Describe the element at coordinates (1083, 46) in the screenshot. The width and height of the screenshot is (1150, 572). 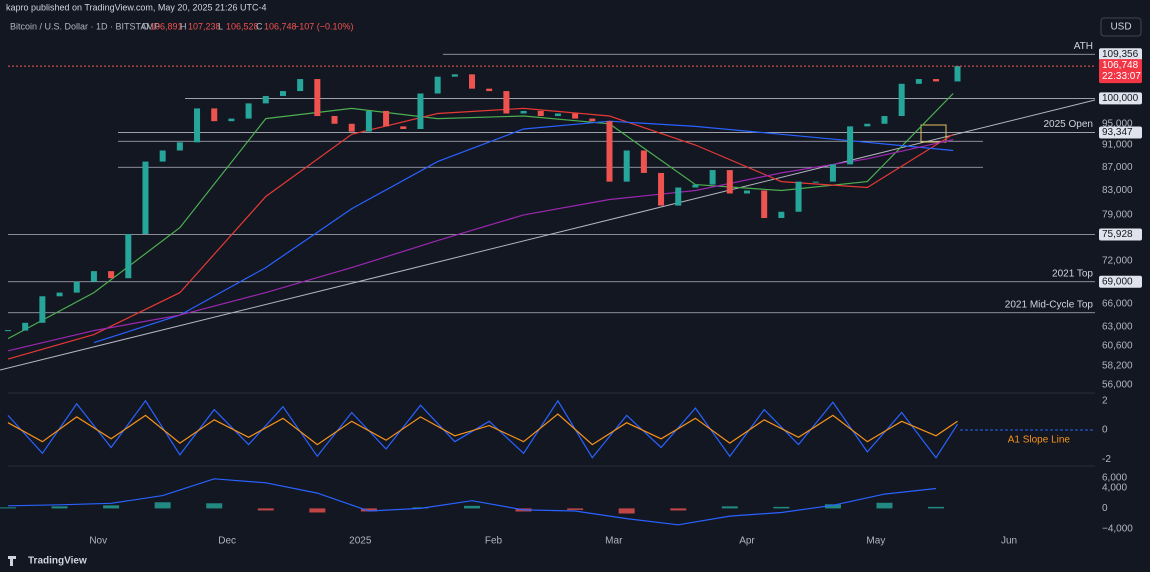
I see `level-label: ATH` at that location.